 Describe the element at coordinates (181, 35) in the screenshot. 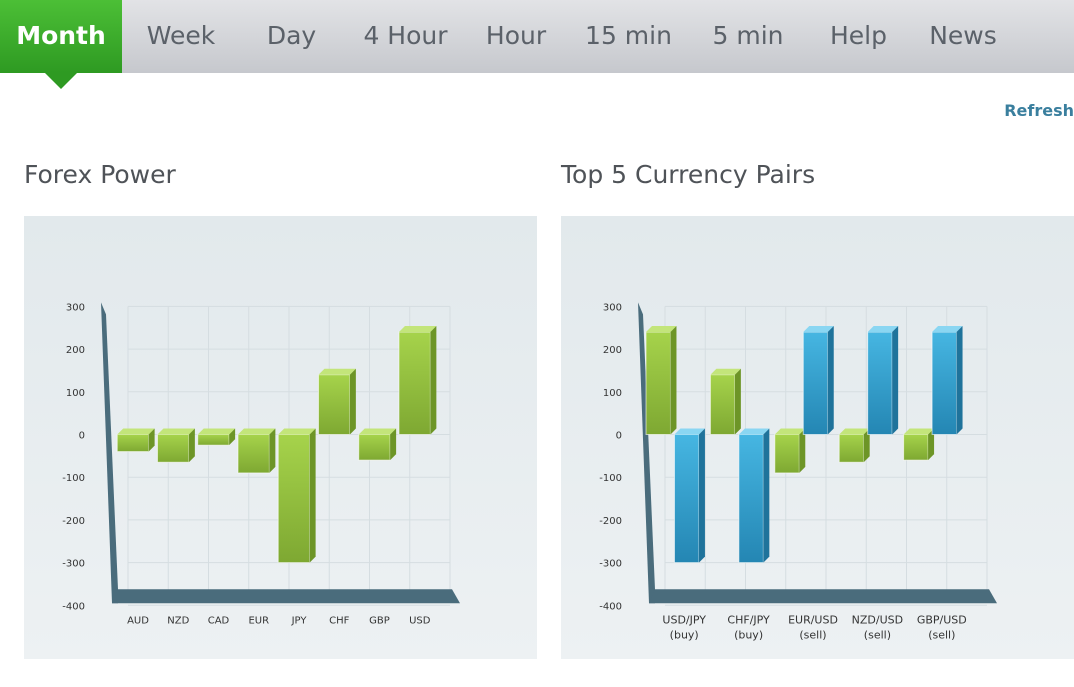

I see `tab-week: Week` at that location.